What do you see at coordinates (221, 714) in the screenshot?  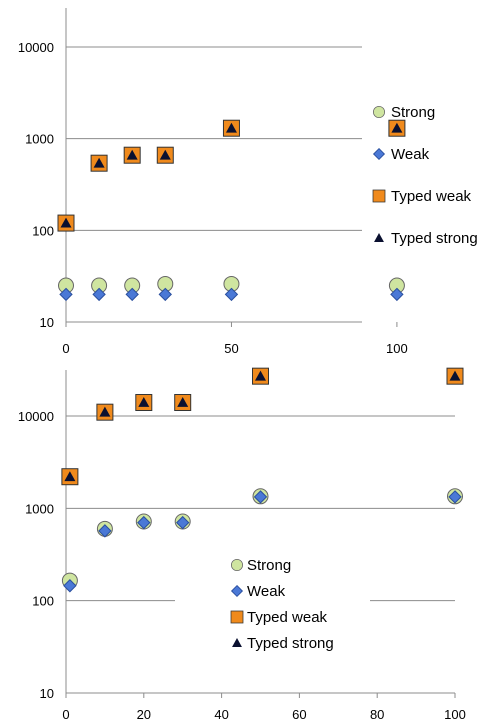 I see `x-tick-label: 40` at bounding box center [221, 714].